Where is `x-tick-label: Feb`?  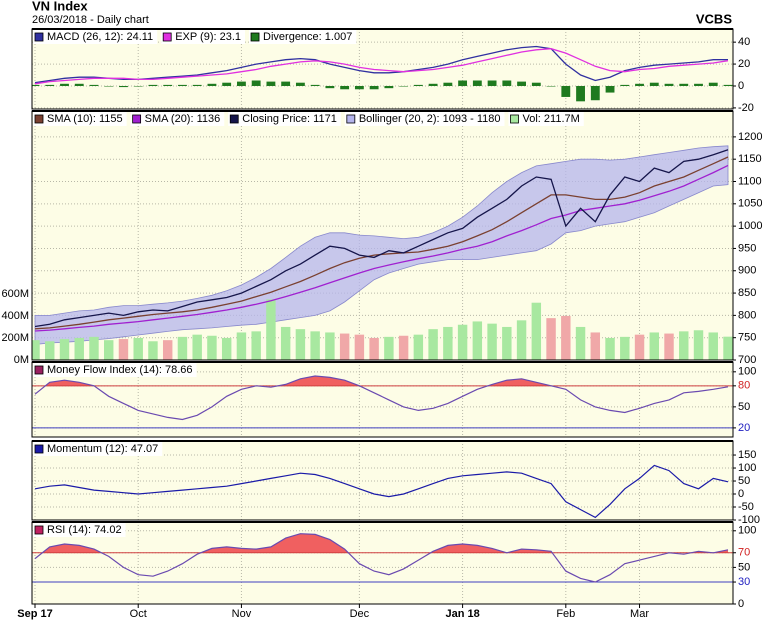 x-tick-label: Feb is located at coordinates (565, 614).